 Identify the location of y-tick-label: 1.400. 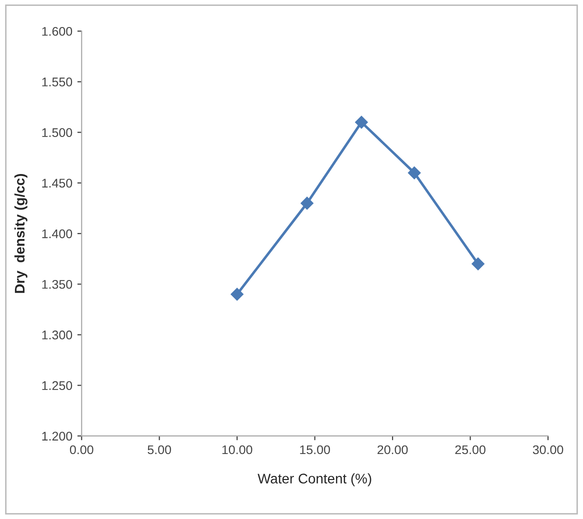
(57, 233).